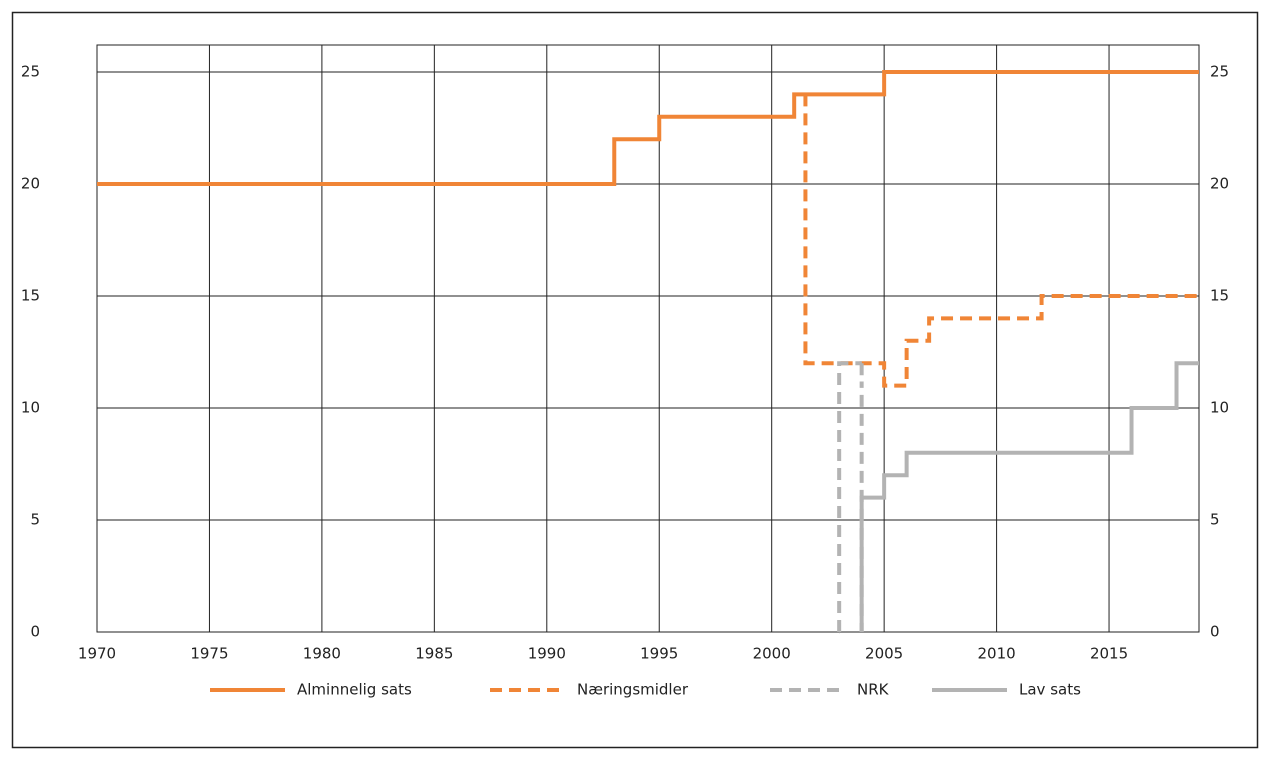 The height and width of the screenshot is (764, 1270). Describe the element at coordinates (996, 654) in the screenshot. I see `x-tick-label: 2010` at that location.